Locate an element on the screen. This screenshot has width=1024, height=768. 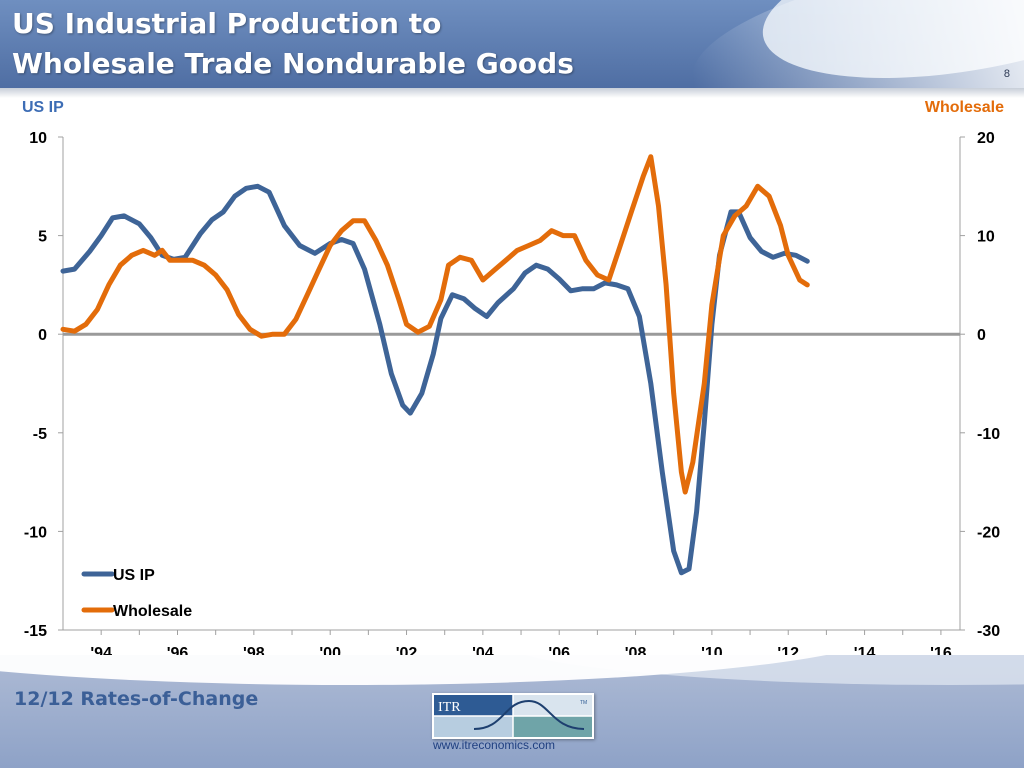
chart-legend: US IP Wholesale is located at coordinates (136, 593).